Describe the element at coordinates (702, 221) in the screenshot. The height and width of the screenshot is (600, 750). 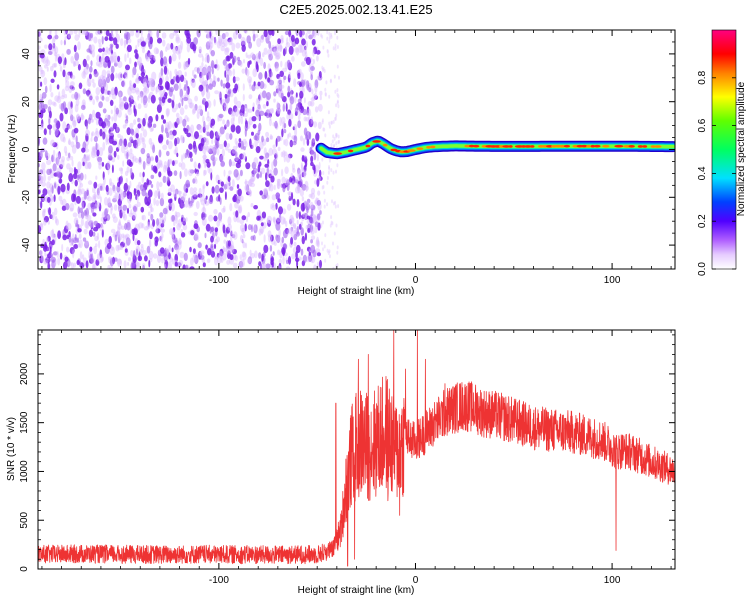
I see `colorbar-tick-label: 0.2` at that location.